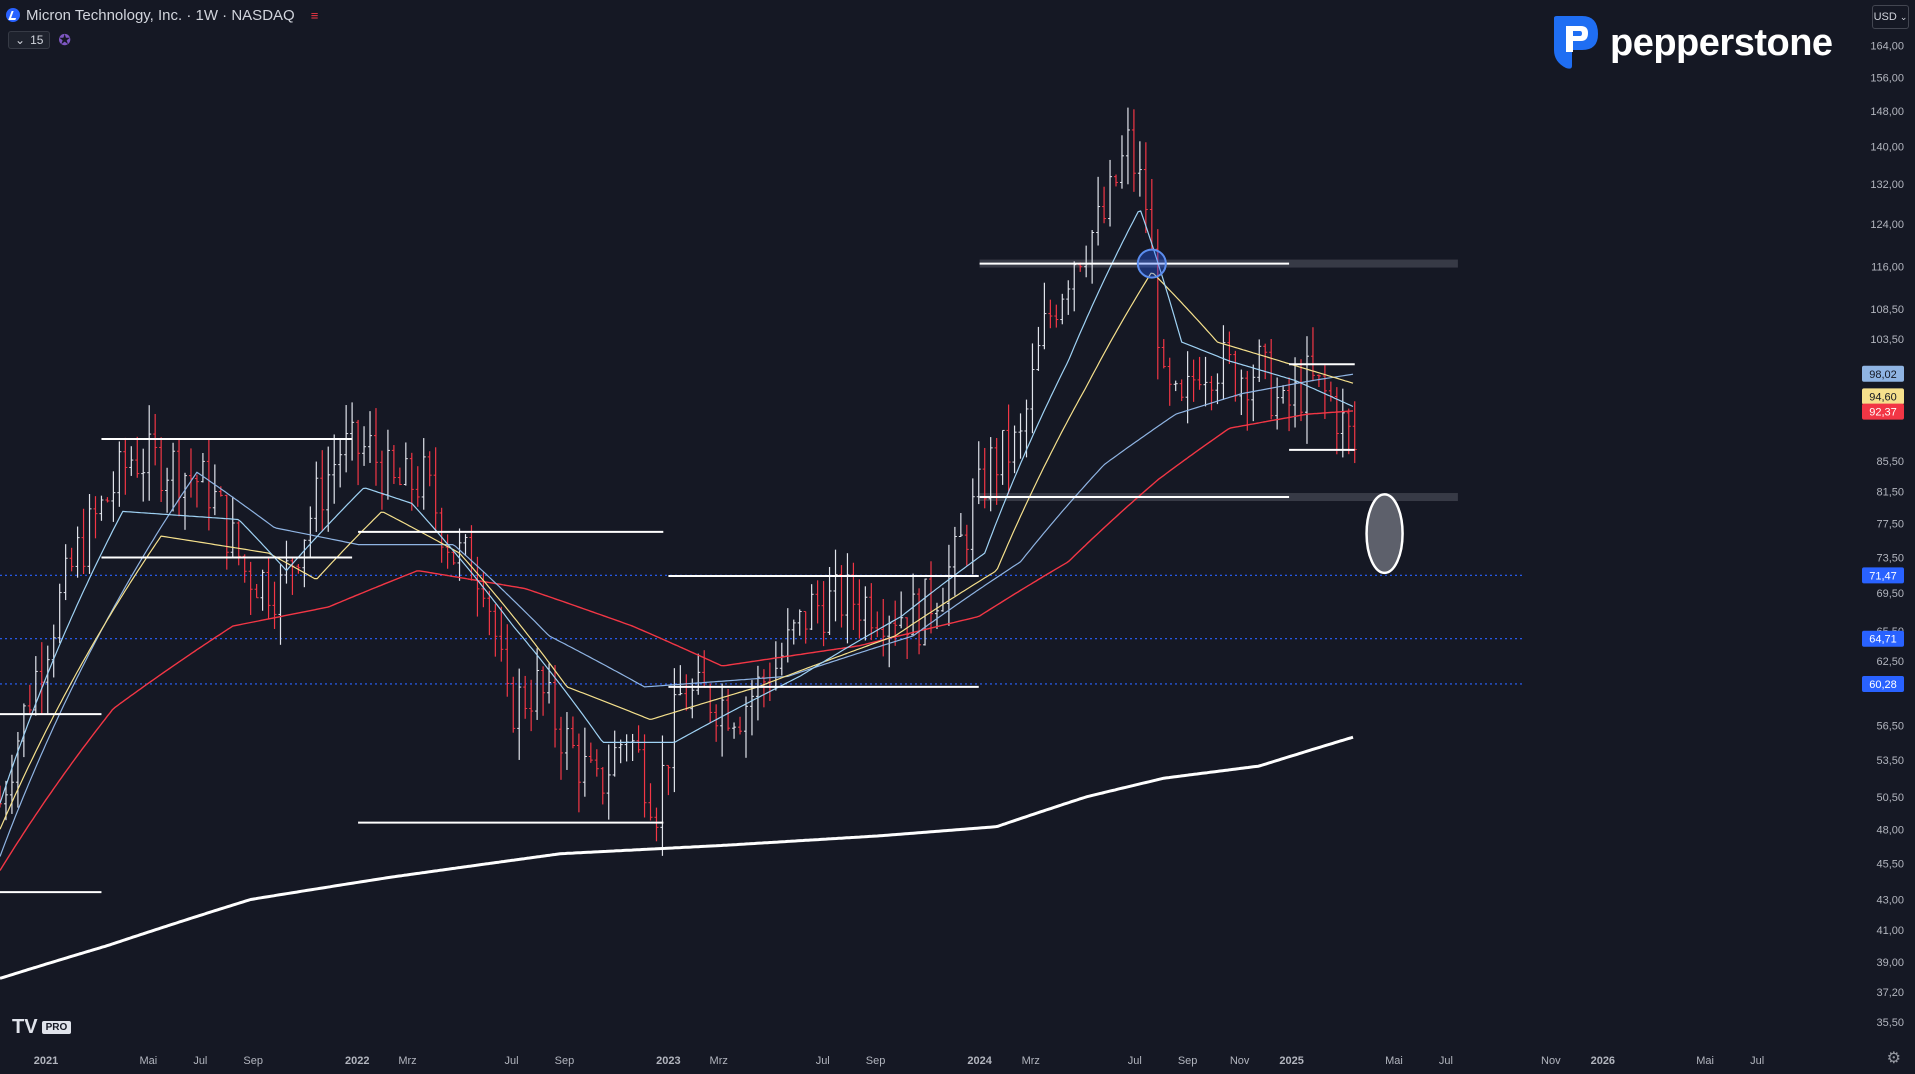 The height and width of the screenshot is (1074, 1915). Describe the element at coordinates (668, 1061) in the screenshot. I see `x-tick-label: 2023` at that location.